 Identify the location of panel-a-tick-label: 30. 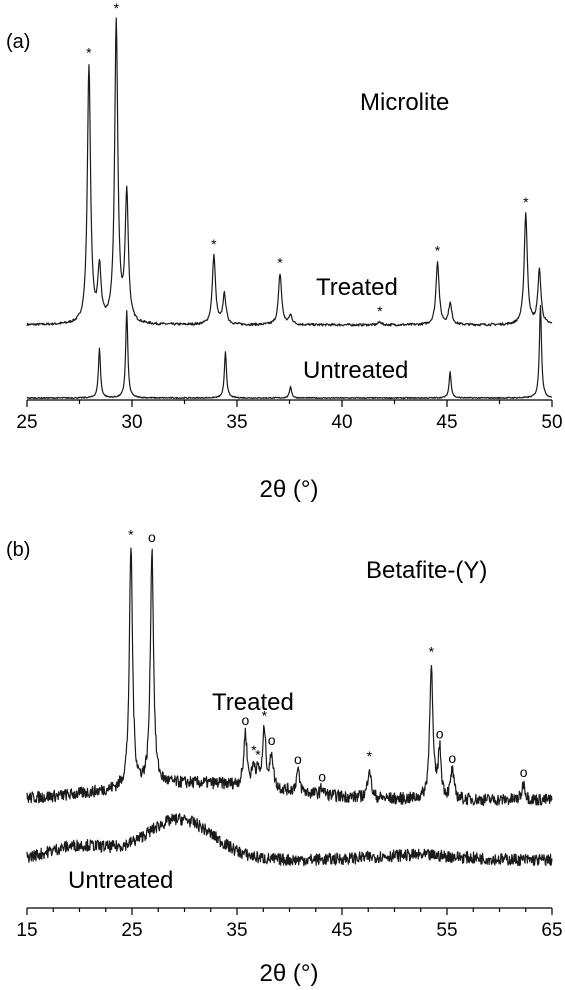
(131, 422).